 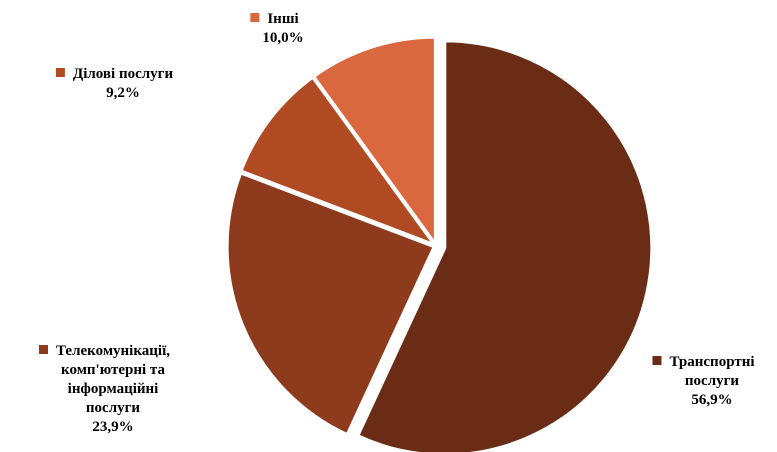 What do you see at coordinates (712, 381) in the screenshot?
I see `data-label-0-line-1: послуги` at bounding box center [712, 381].